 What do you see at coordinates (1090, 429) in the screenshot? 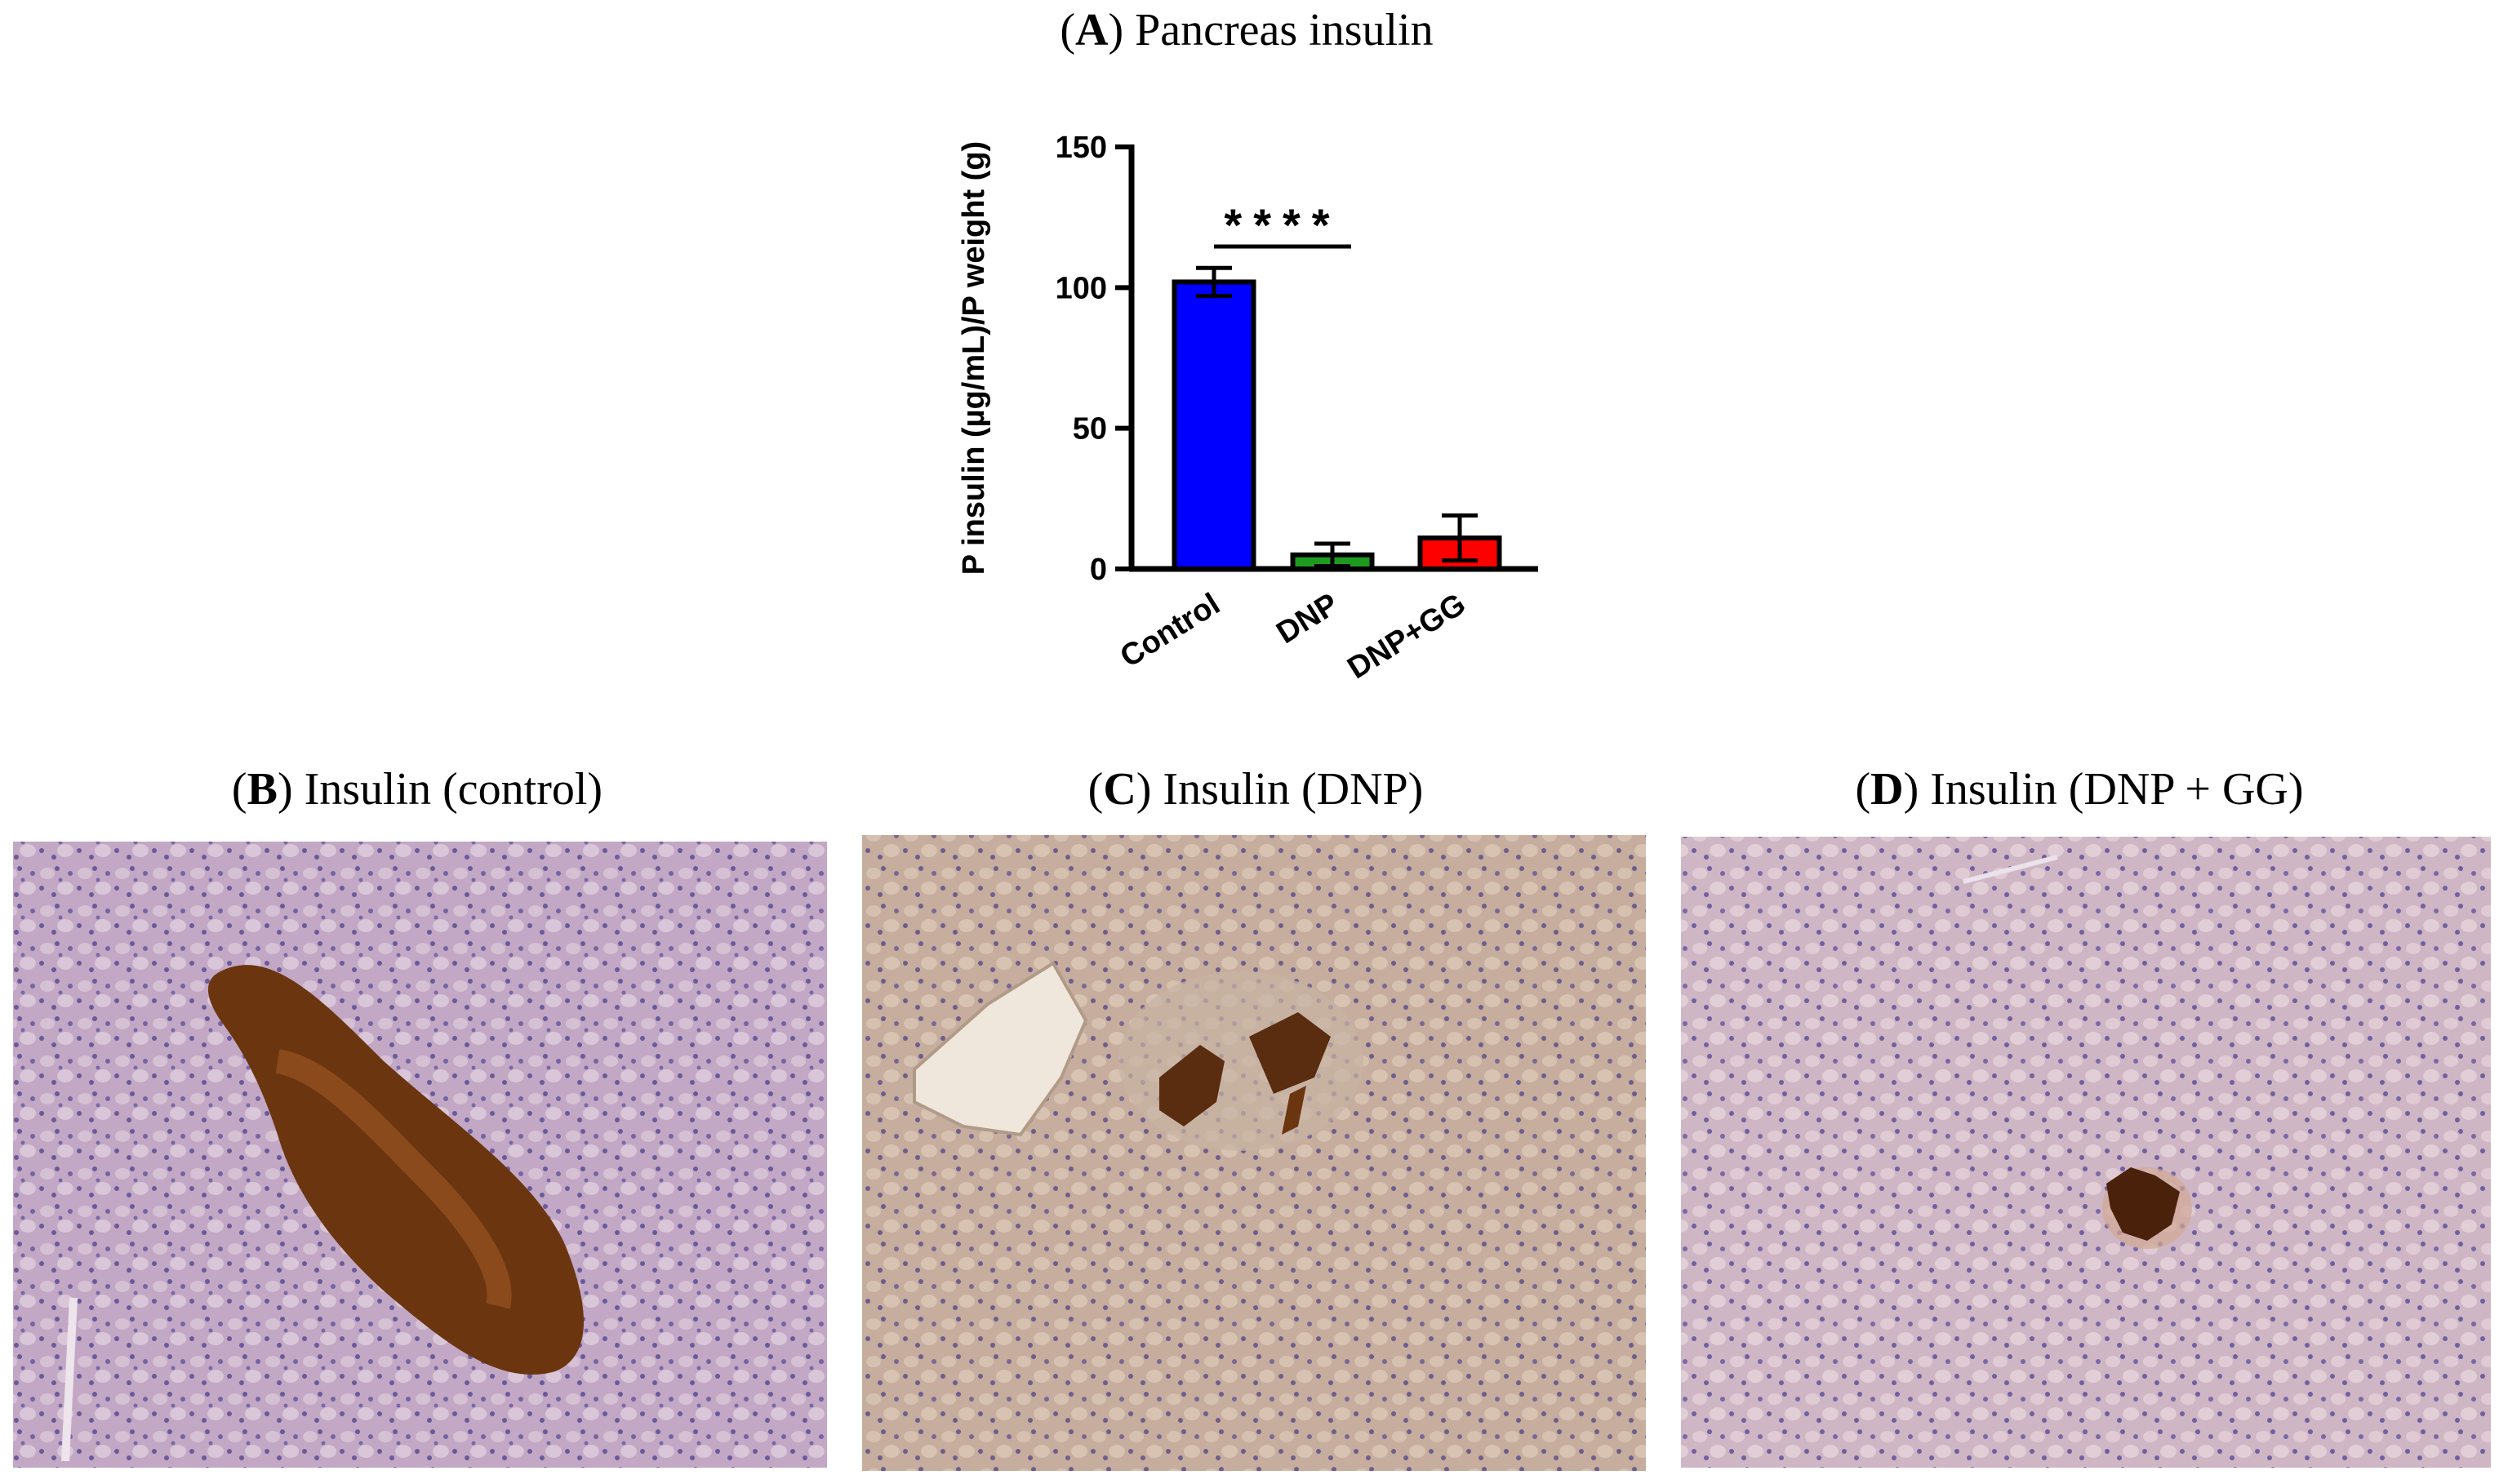
I see `y-tick-label: 50` at bounding box center [1090, 429].